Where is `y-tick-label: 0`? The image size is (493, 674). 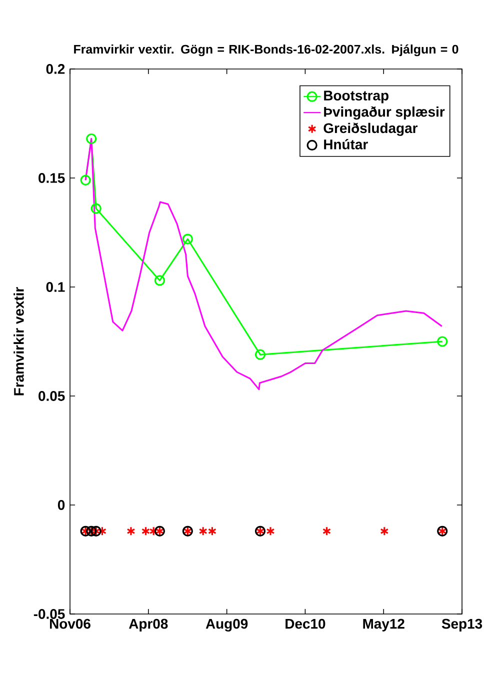 y-tick-label: 0 is located at coordinates (61, 505).